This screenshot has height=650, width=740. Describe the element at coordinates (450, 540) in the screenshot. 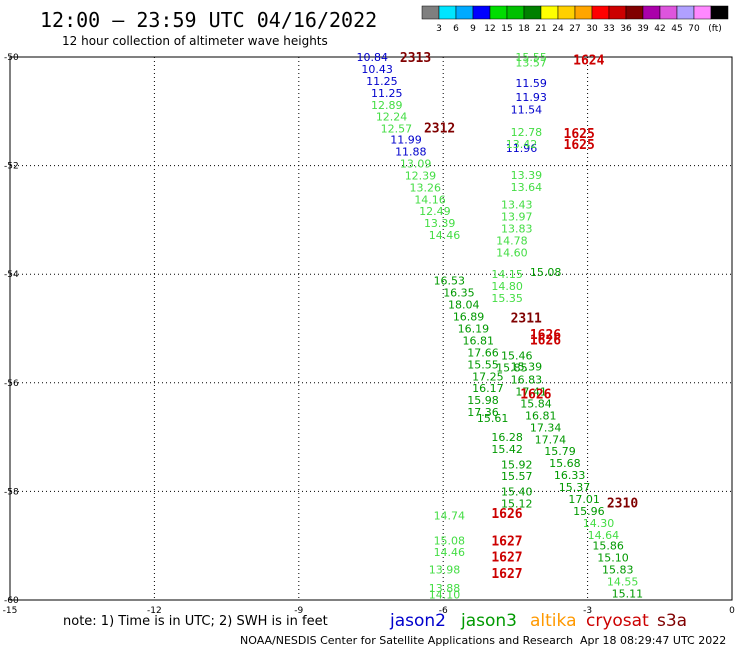

I see `wave-height-jason3-light: 15.08` at that location.